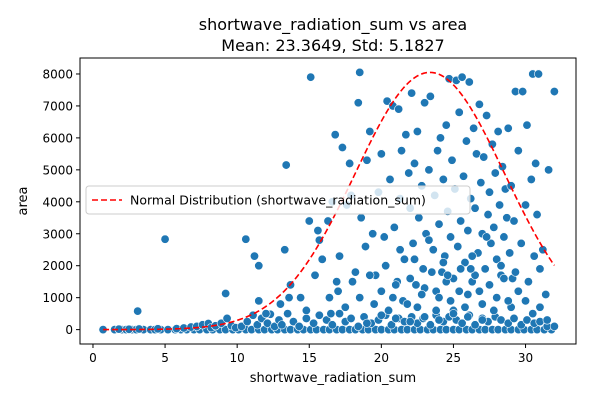 This screenshot has height=400, width=600. What do you see at coordinates (57, 138) in the screenshot?
I see `y-tick-label: 6000` at bounding box center [57, 138].